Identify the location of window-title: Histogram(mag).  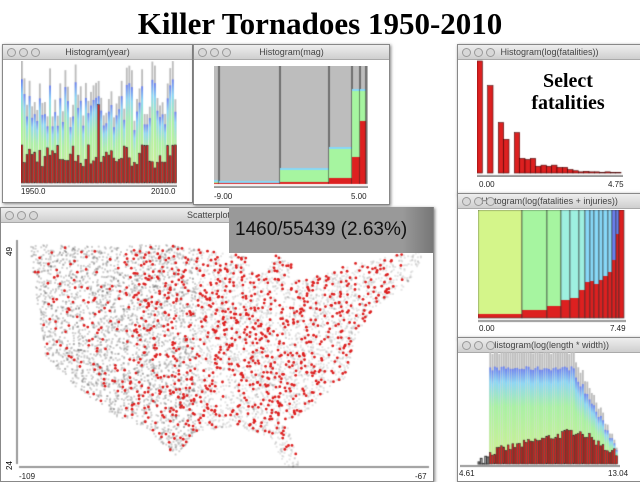
(291, 52).